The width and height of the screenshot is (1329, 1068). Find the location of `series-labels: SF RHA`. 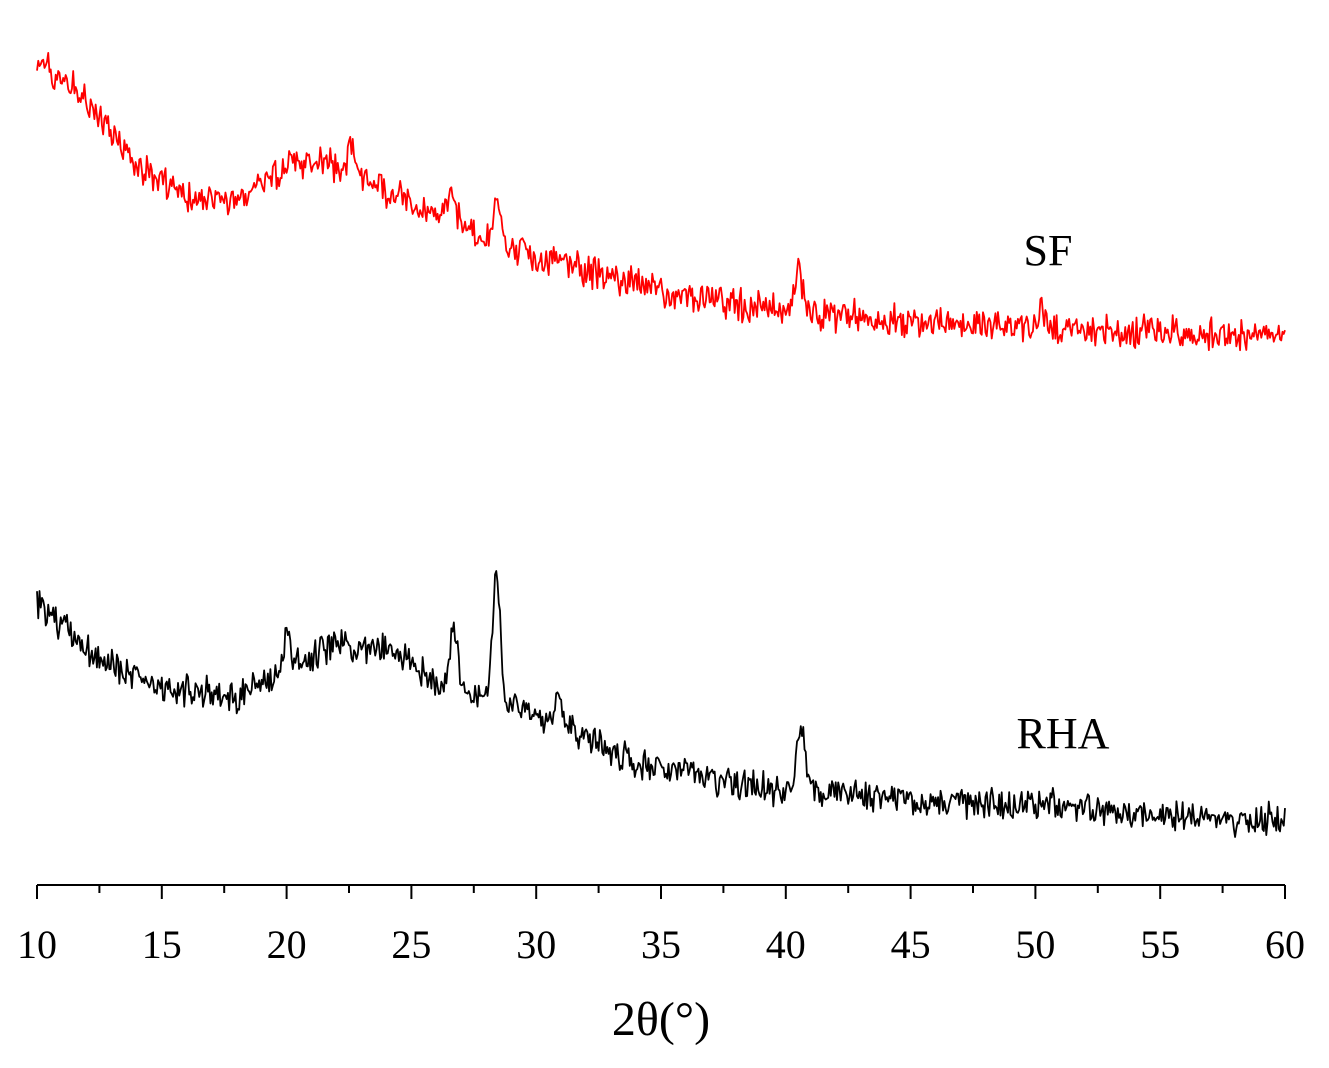

series-labels: SF RHA is located at coordinates (1063, 492).